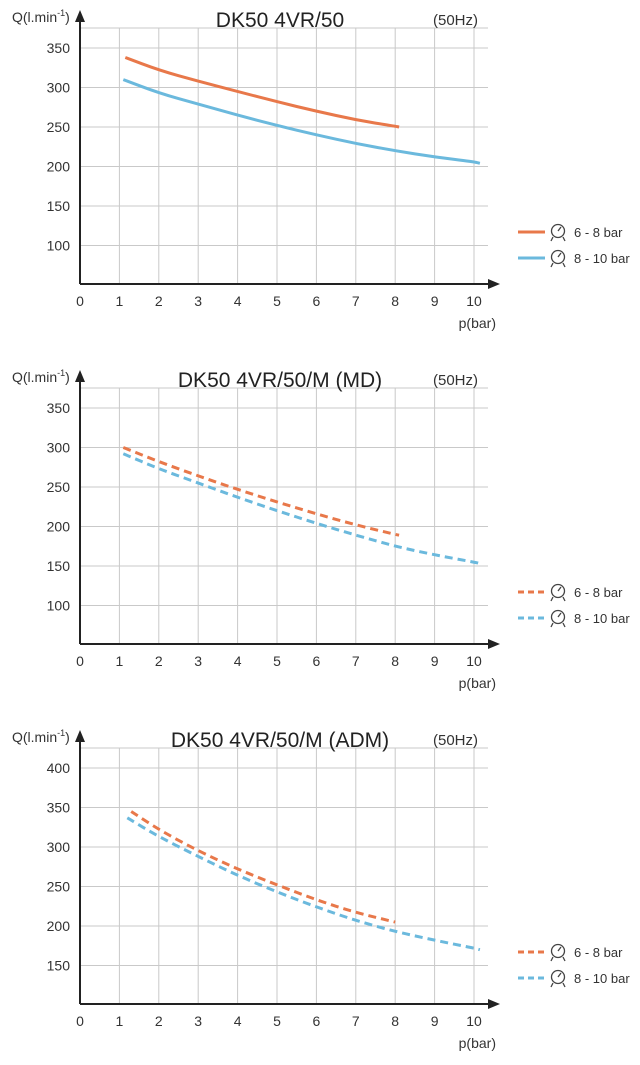 The image size is (640, 1065). I want to click on chart-title: DK50 4VR/50/M (ADM), so click(280, 740).